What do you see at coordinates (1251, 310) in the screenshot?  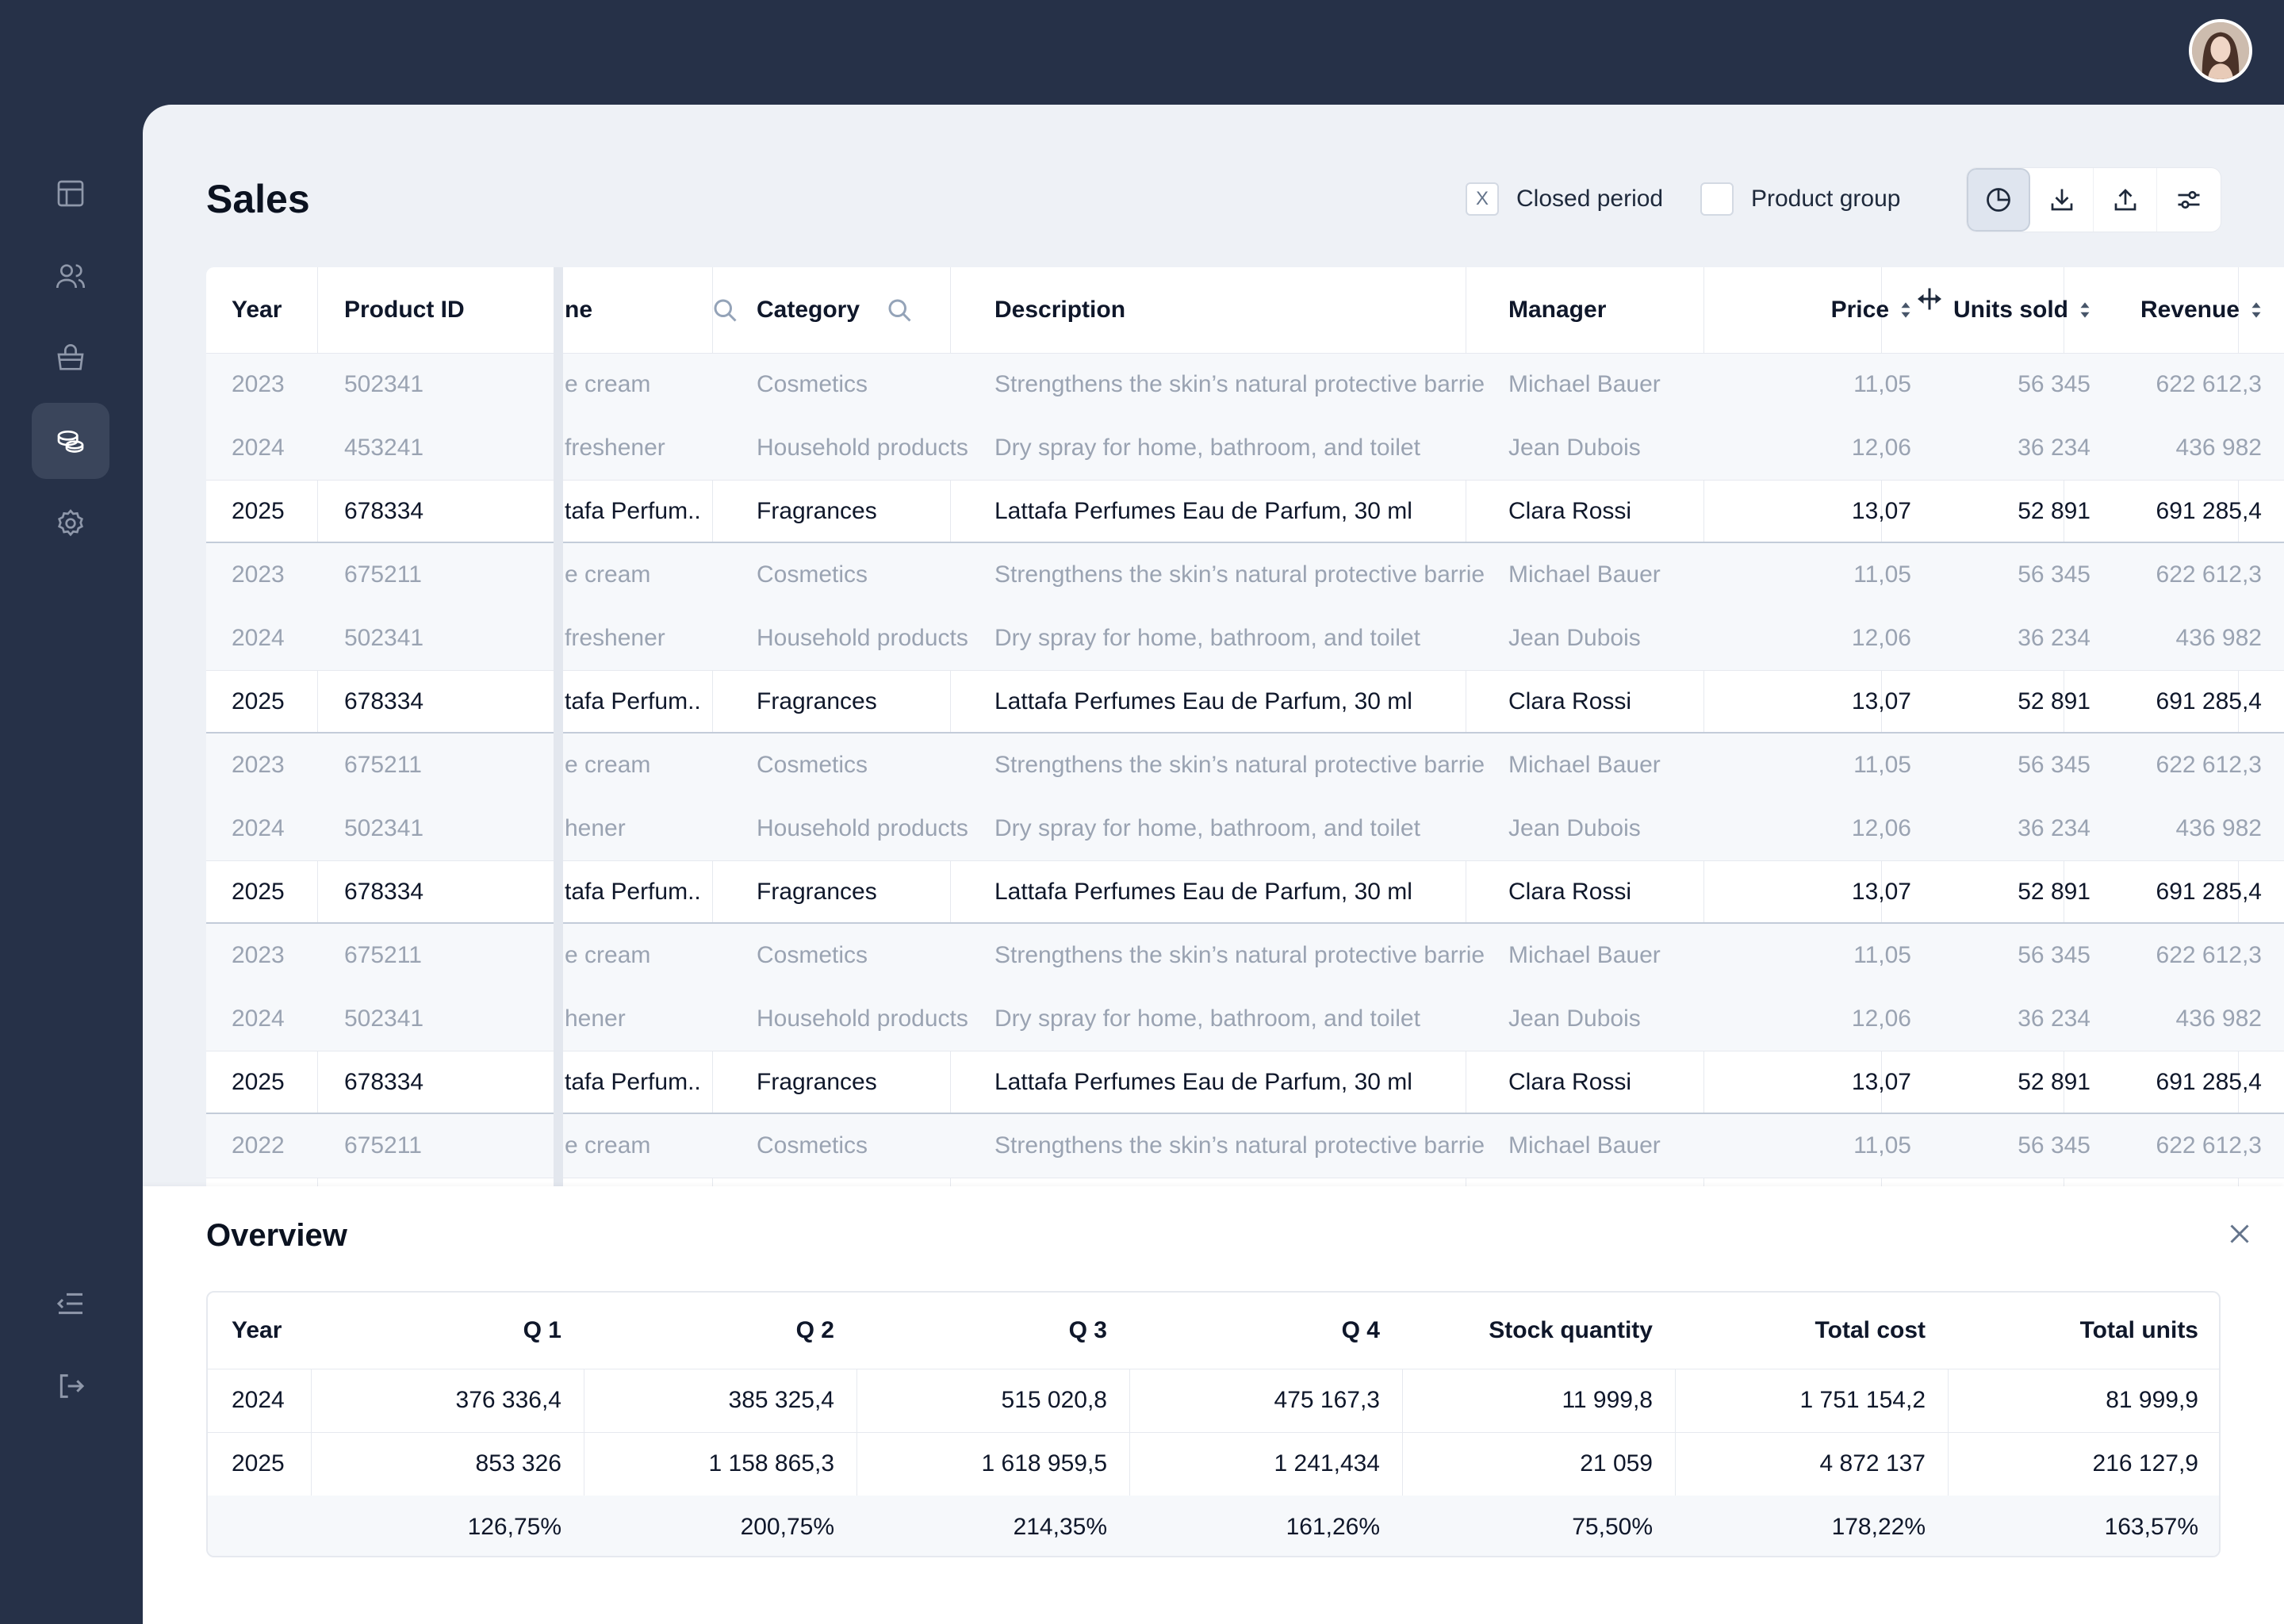 I see `header-description: Description` at bounding box center [1251, 310].